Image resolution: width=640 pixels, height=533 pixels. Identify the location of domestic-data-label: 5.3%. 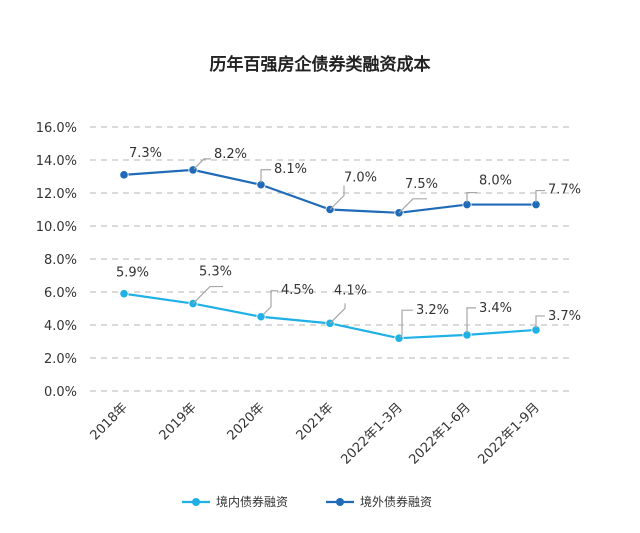
(215, 272).